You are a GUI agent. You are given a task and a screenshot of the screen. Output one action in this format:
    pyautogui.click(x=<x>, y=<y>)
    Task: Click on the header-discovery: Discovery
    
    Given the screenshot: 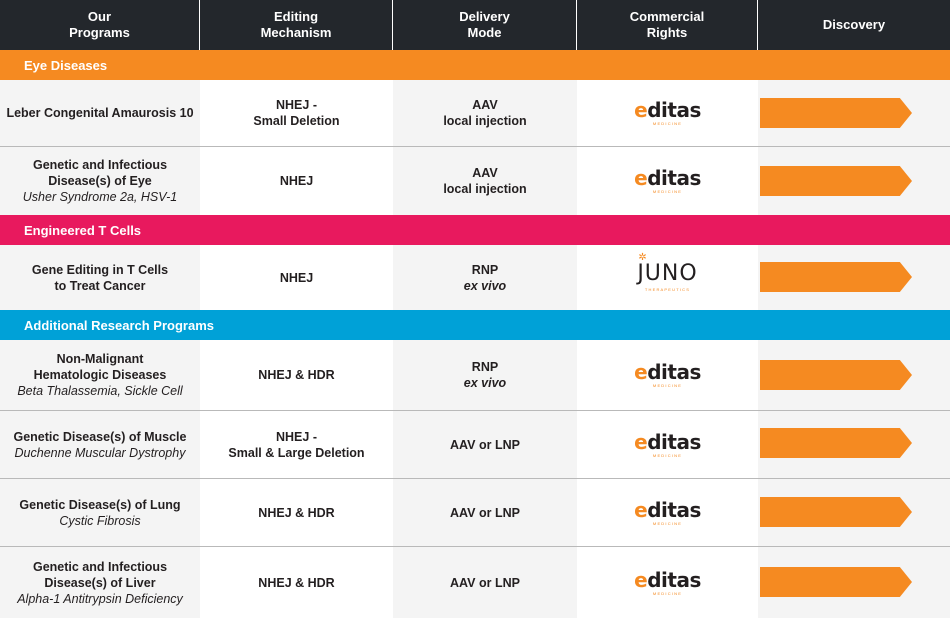 What is the action you would take?
    pyautogui.click(x=854, y=24)
    